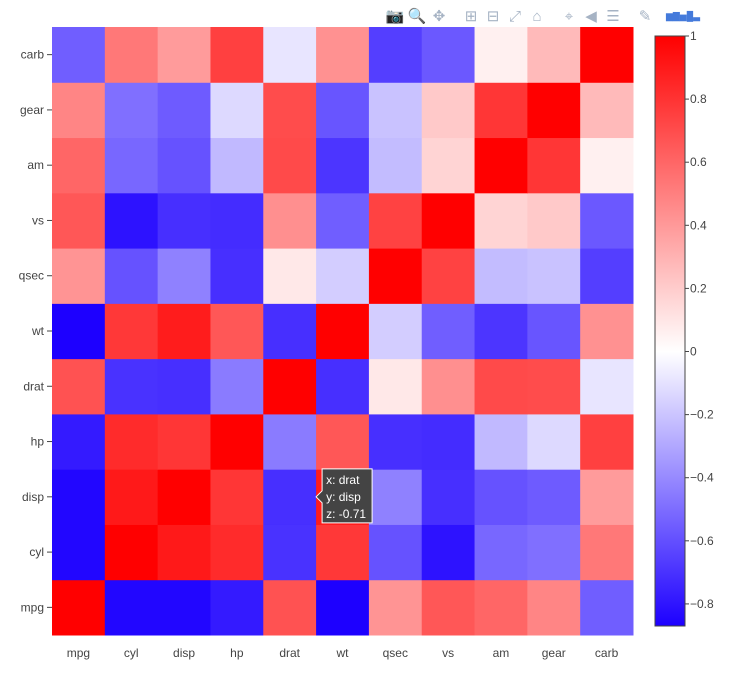 The height and width of the screenshot is (677, 744). What do you see at coordinates (343, 552) in the screenshot?
I see `heatmap-cell-cyl-wt` at bounding box center [343, 552].